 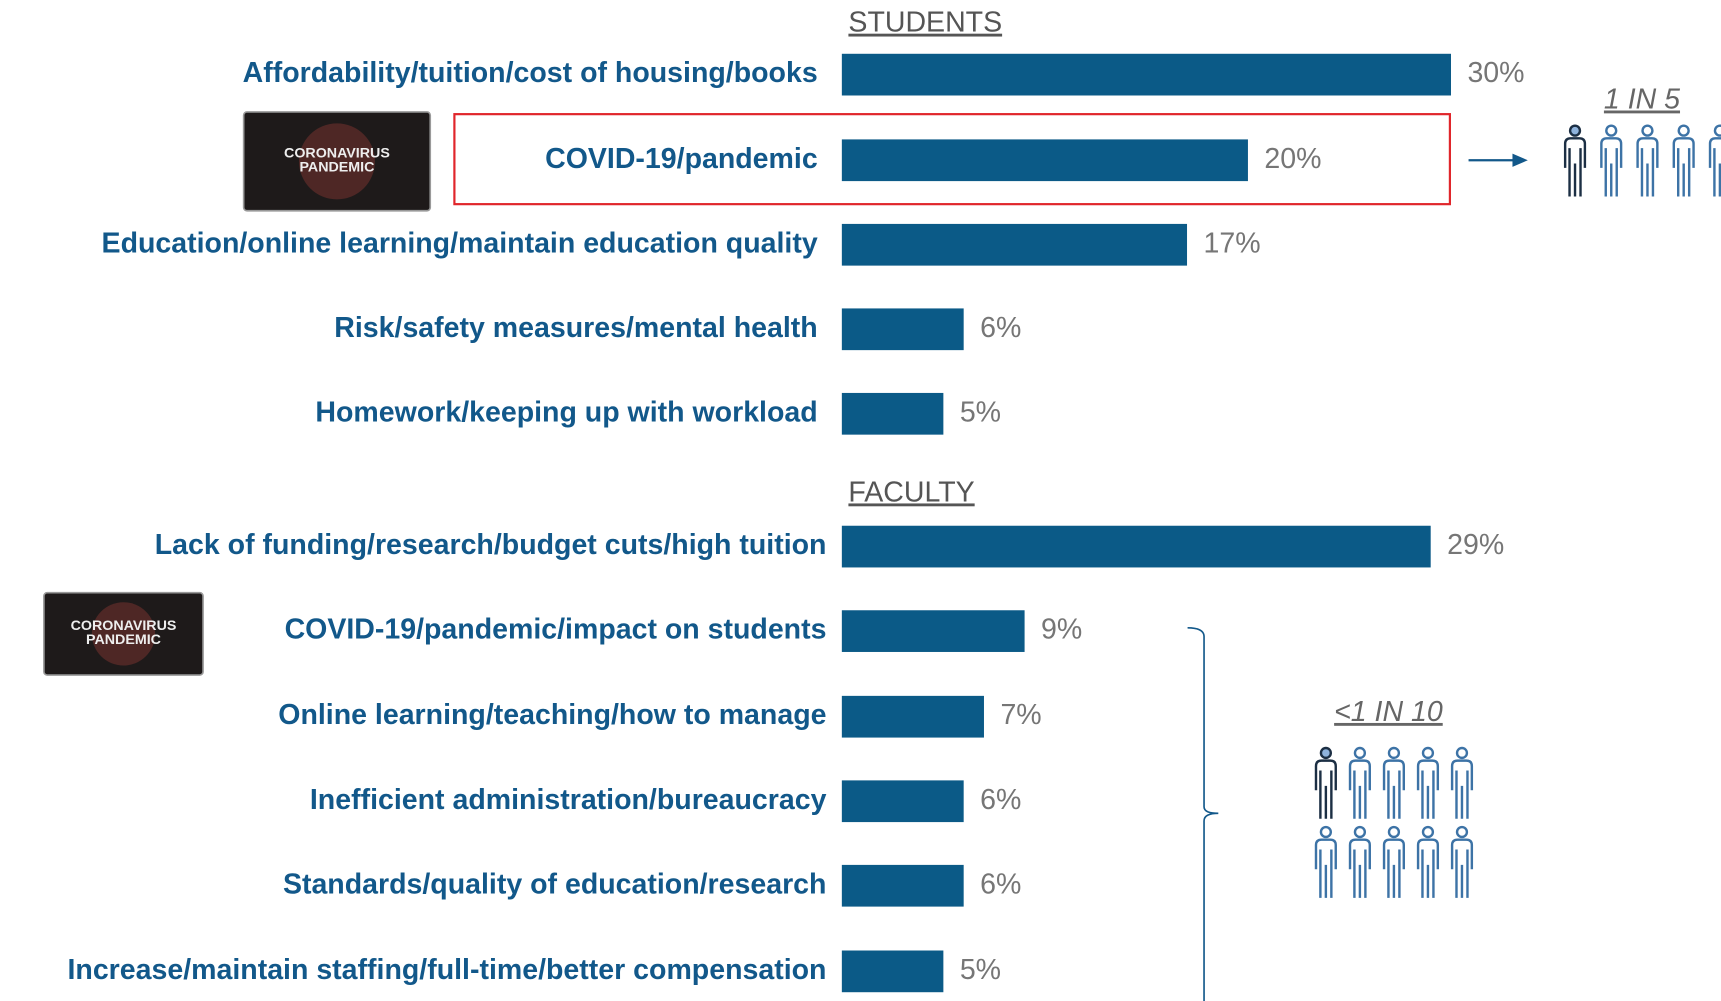 I want to click on callout-label: 1 IN 5, so click(x=1642, y=100).